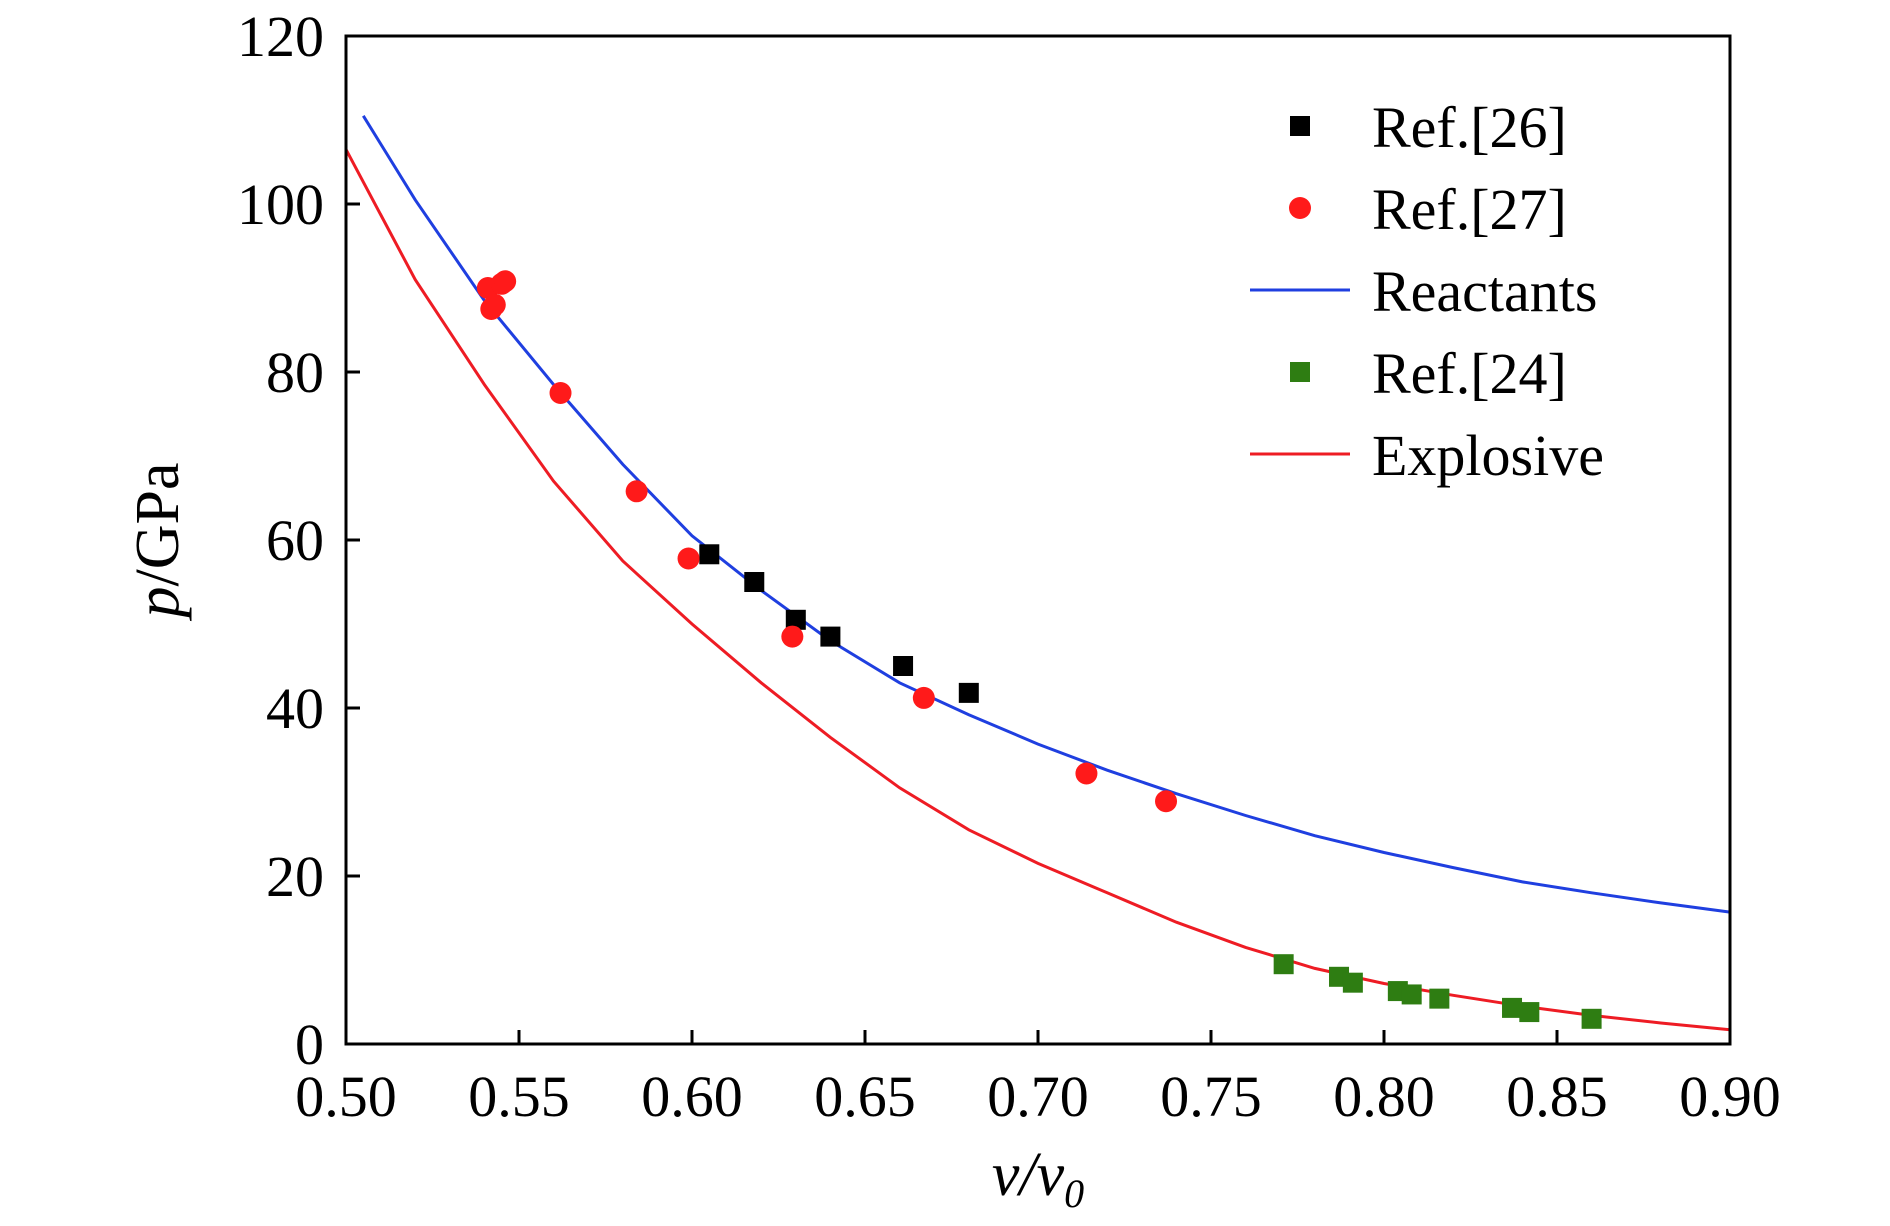 Image resolution: width=1890 pixels, height=1226 pixels. I want to click on legend-item-explosive: Explosive, so click(1427, 455).